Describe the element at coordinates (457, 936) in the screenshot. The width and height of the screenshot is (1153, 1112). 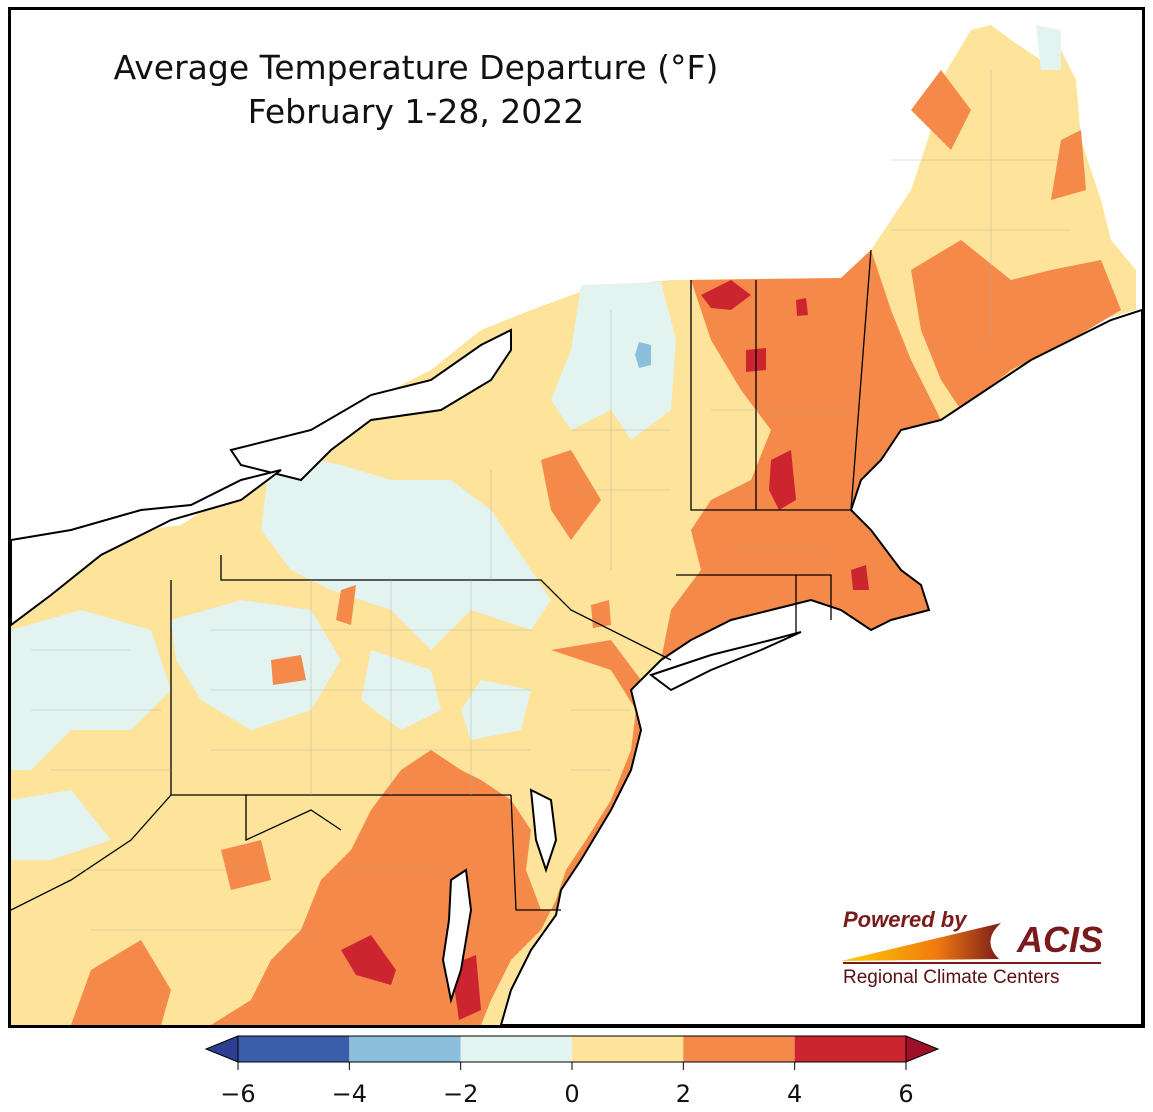
I see `chesapeake-bay` at that location.